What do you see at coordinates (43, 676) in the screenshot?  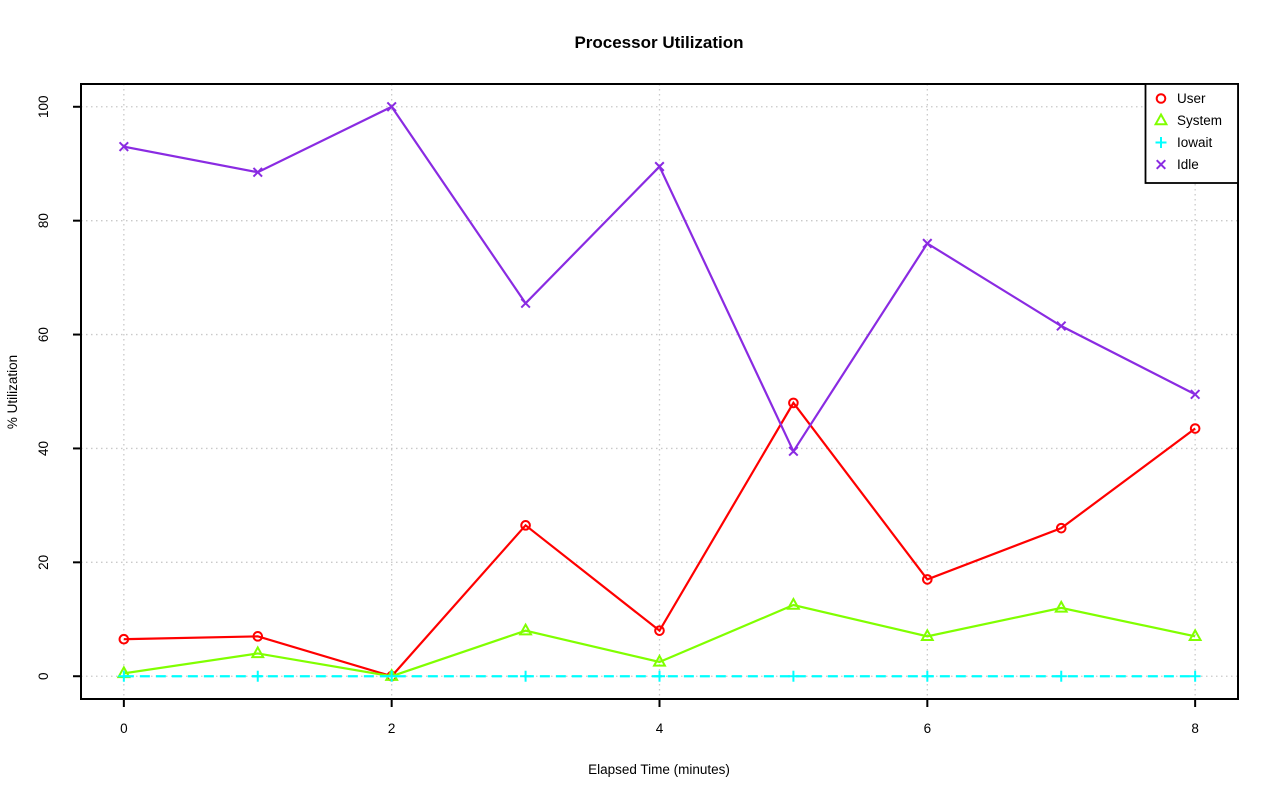 I see `y-tick-label: 0` at bounding box center [43, 676].